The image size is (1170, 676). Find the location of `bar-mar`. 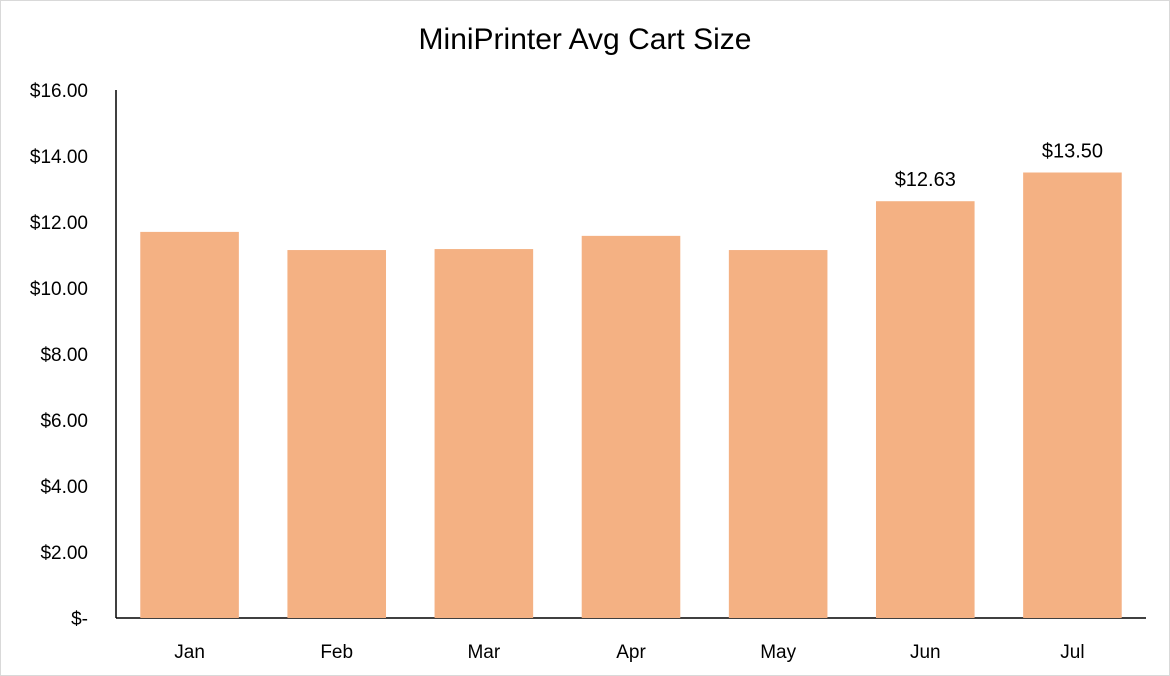

bar-mar is located at coordinates (484, 433).